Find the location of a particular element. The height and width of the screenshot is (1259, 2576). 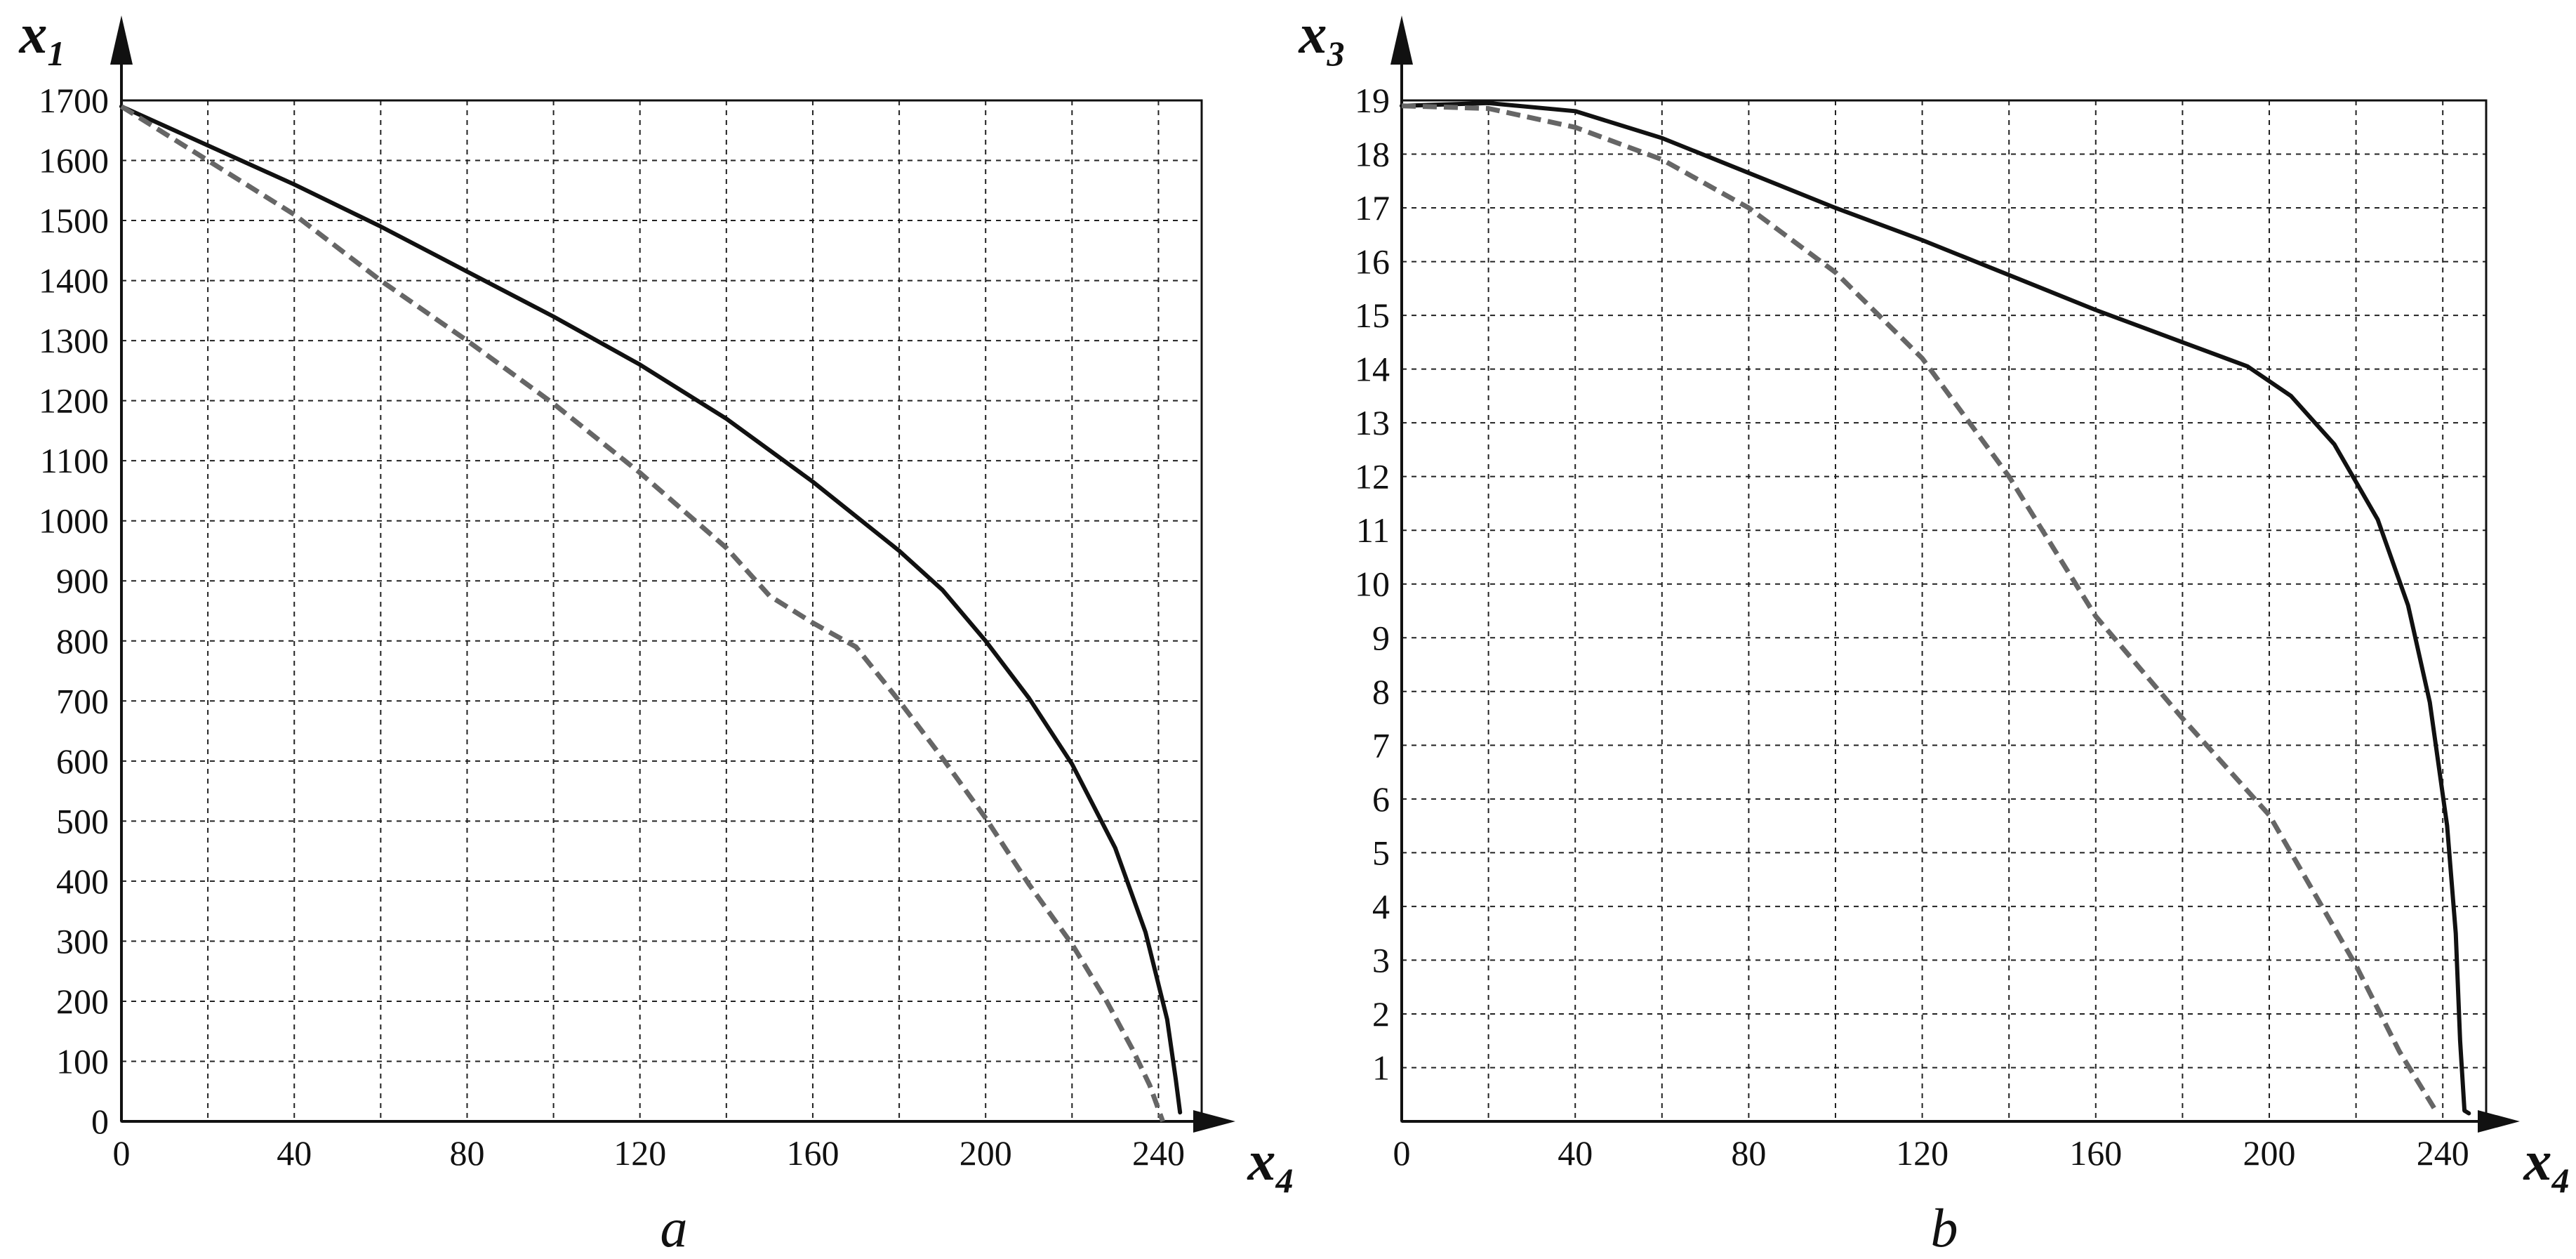

y-tick-label: 16 is located at coordinates (1373, 262).